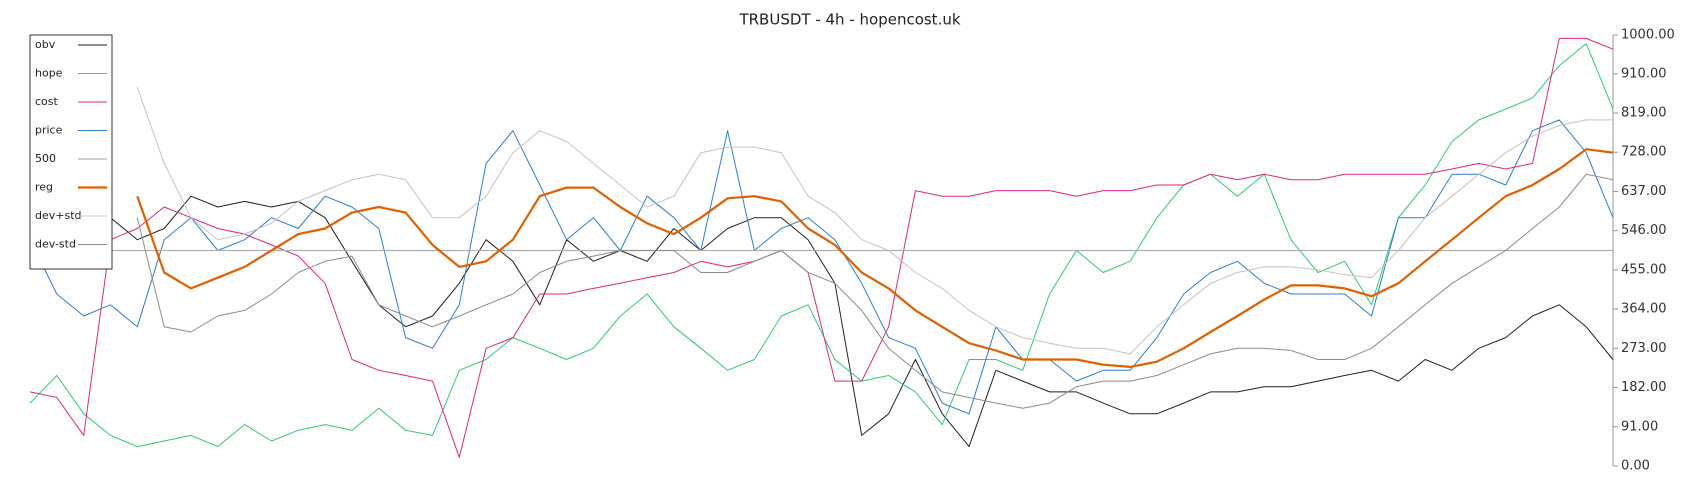 This screenshot has height=500, width=1700. Describe the element at coordinates (1648, 35) in the screenshot. I see `y-tick-label: 1000.00` at that location.